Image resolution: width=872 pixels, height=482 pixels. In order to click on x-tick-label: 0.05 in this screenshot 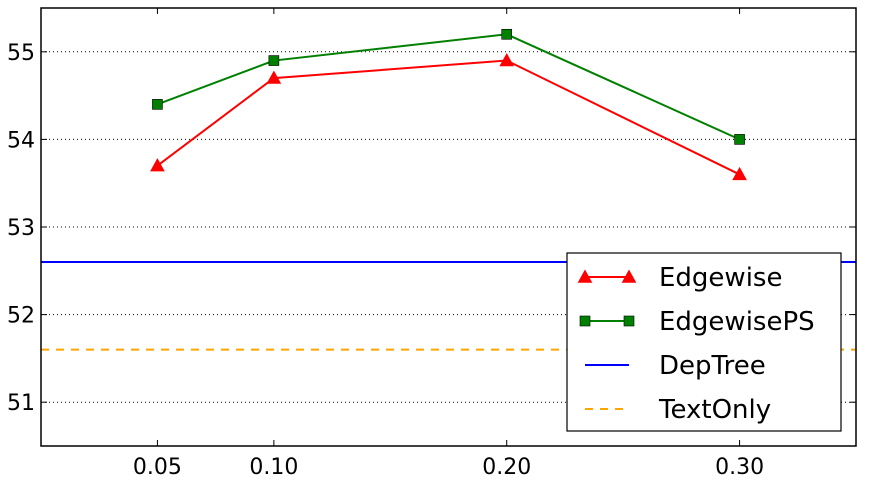, I will do `click(157, 467)`.